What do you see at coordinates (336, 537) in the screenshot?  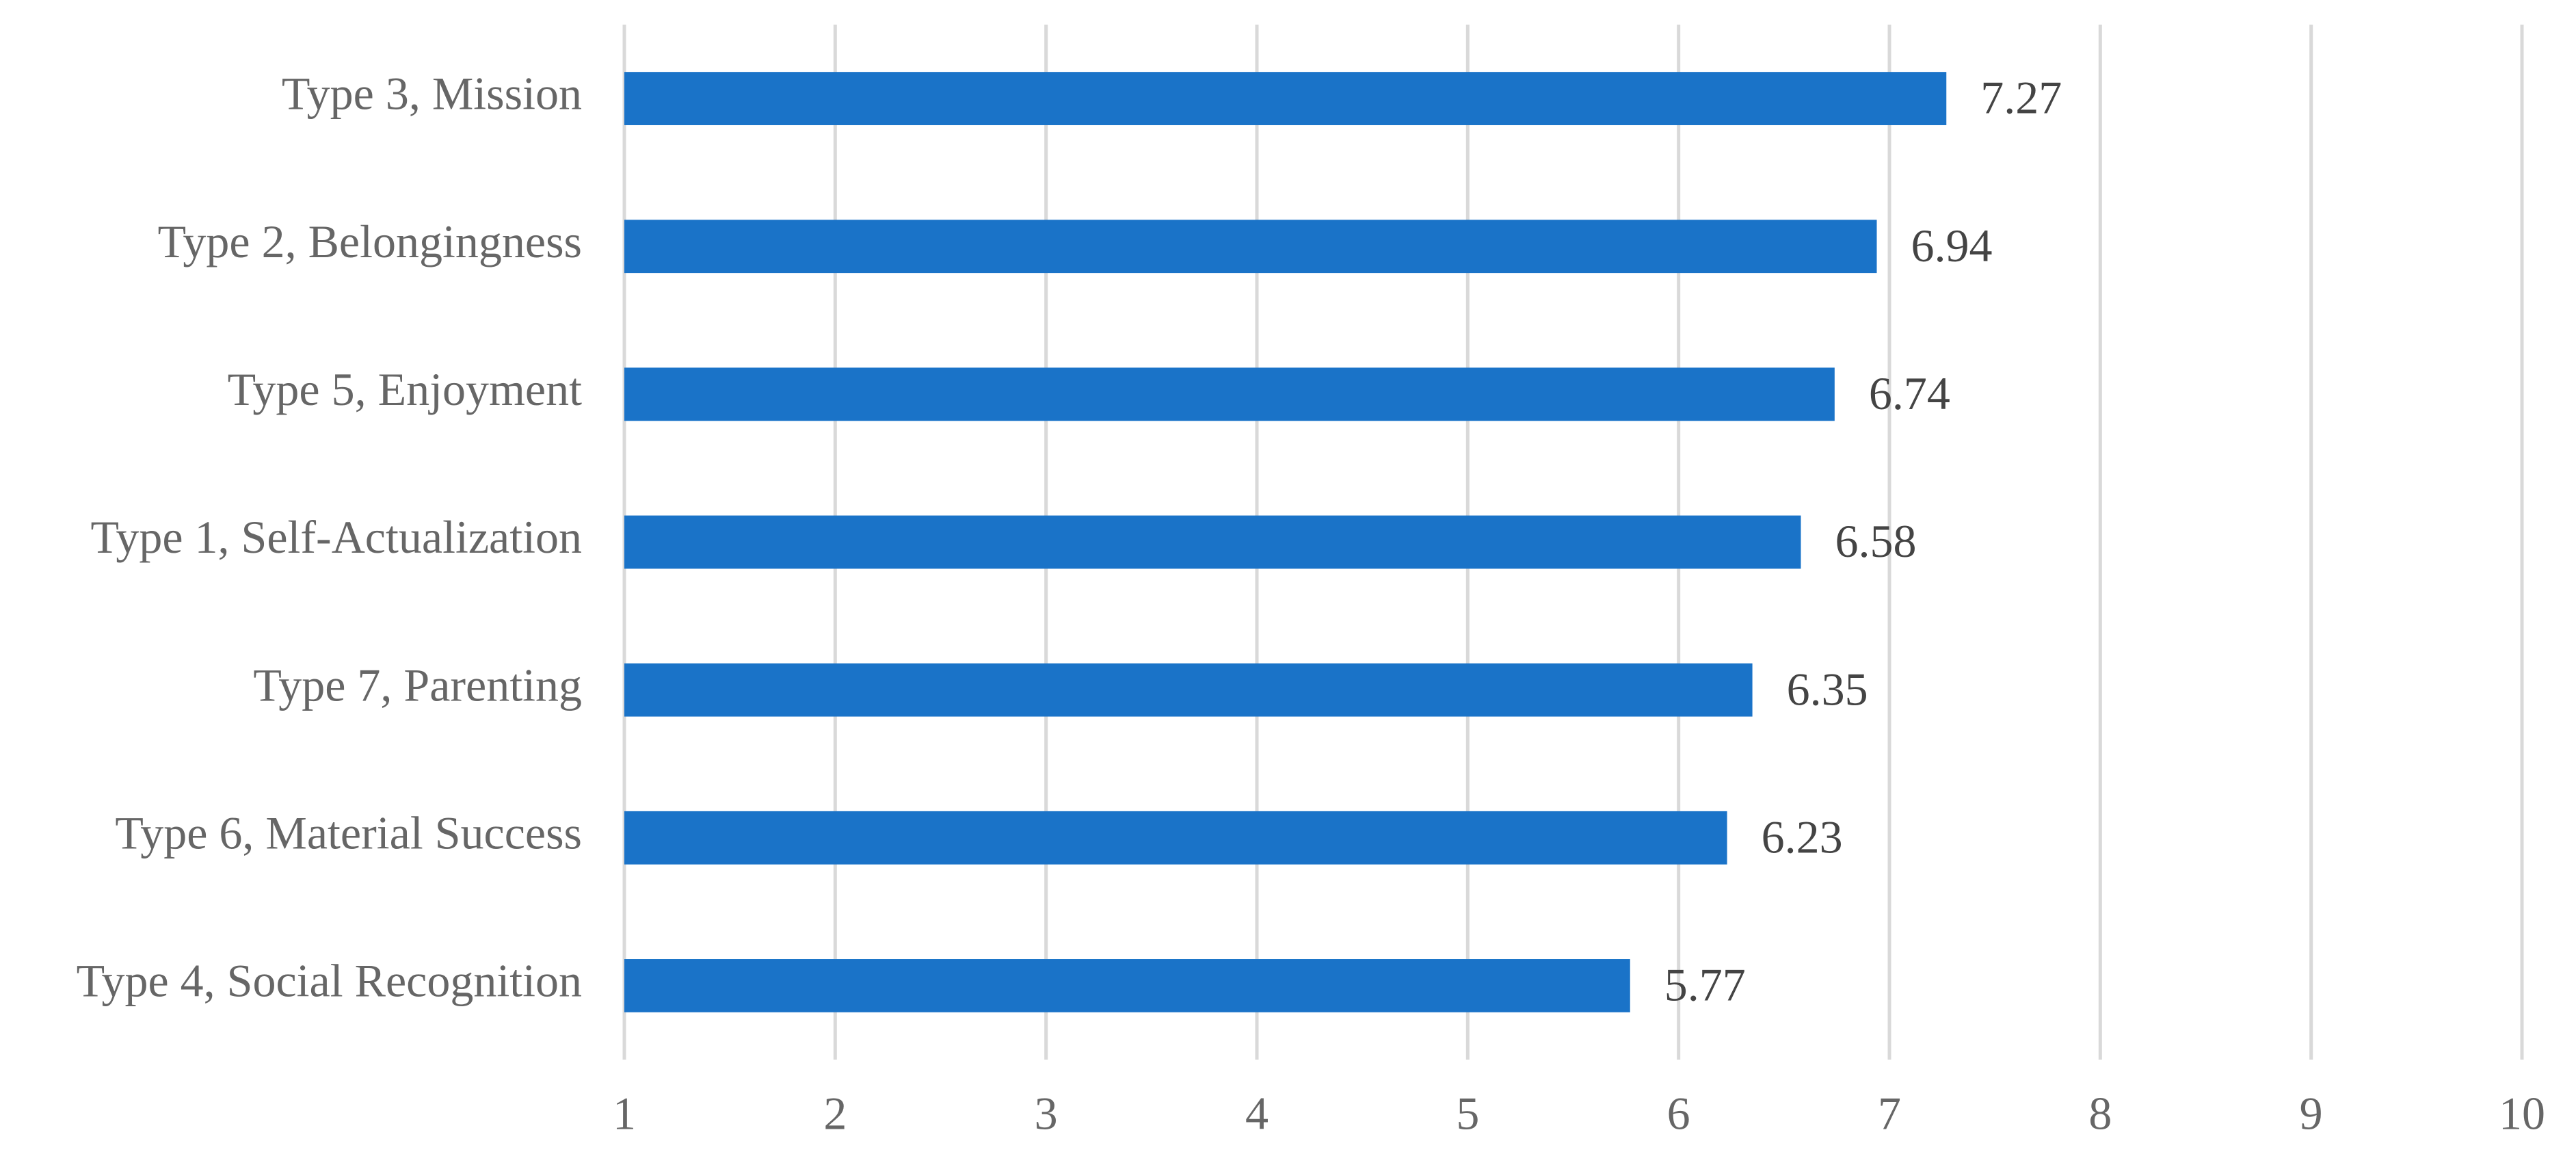 I see `y-tick-label: Type 1, Self-Actualization` at bounding box center [336, 537].